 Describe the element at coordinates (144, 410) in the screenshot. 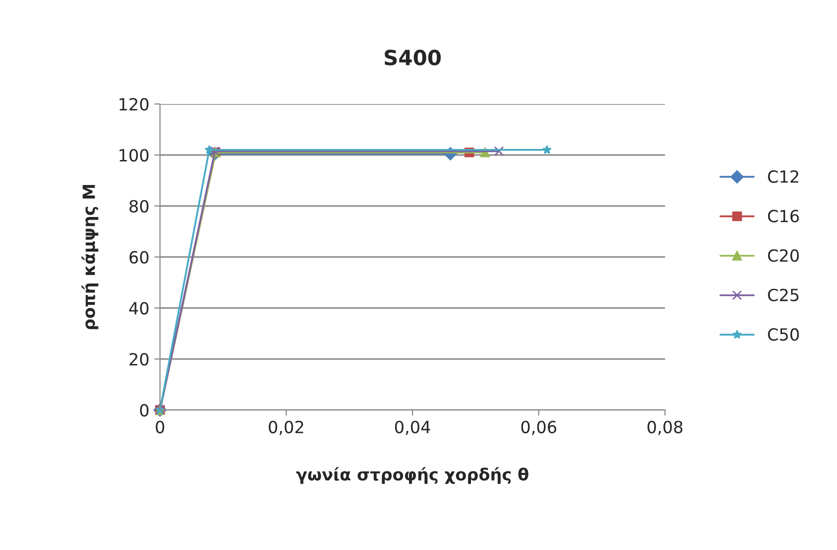

I see `y-tick-label: 0` at that location.